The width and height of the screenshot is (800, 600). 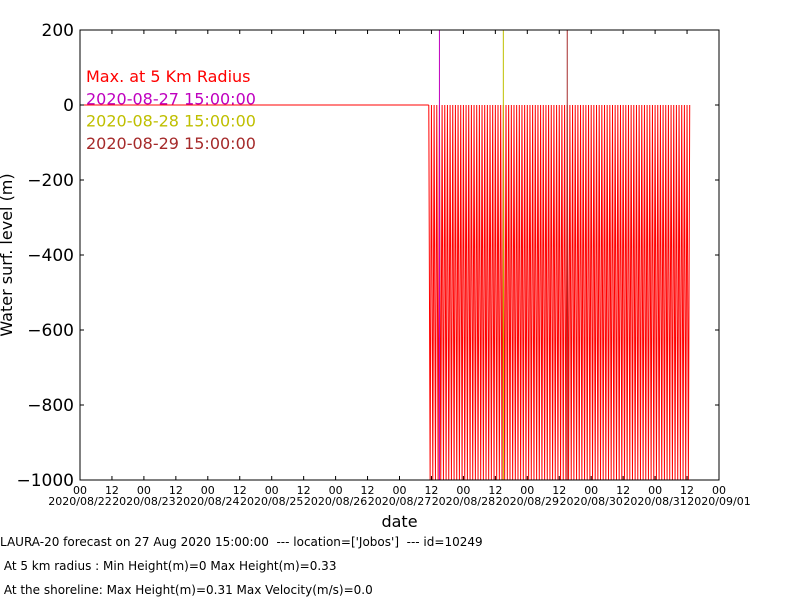 I want to click on legend-entry-1: Max. at 5 Km Radius, so click(x=168, y=76).